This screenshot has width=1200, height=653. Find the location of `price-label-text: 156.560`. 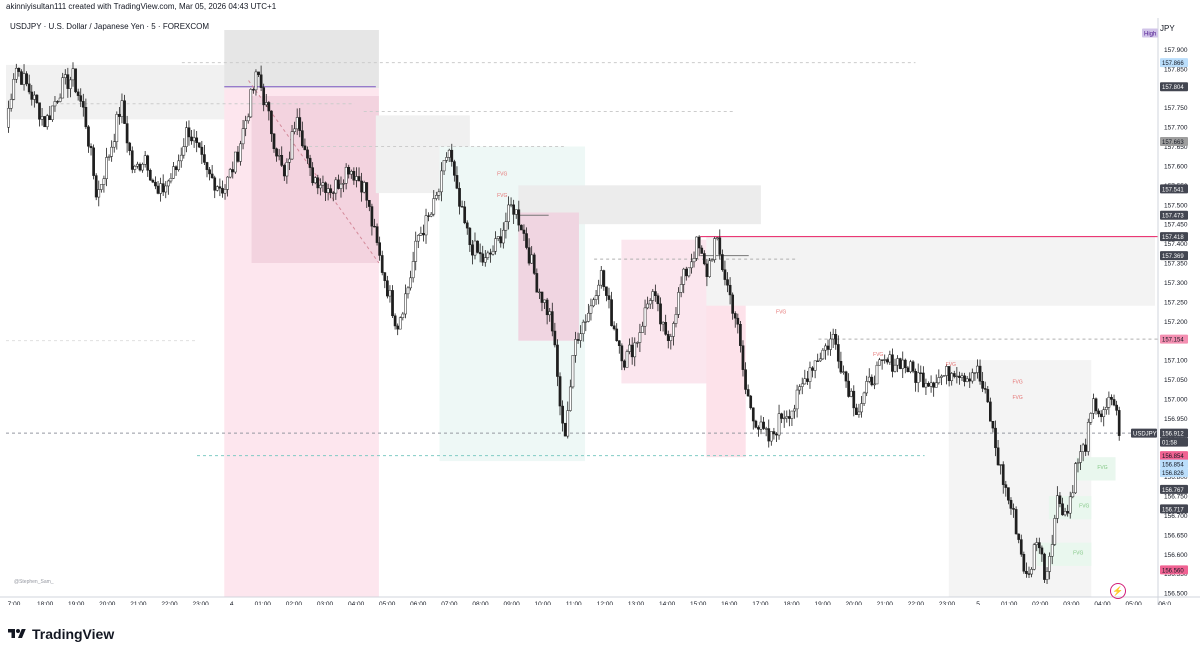

price-label-text: 156.560 is located at coordinates (1173, 571).